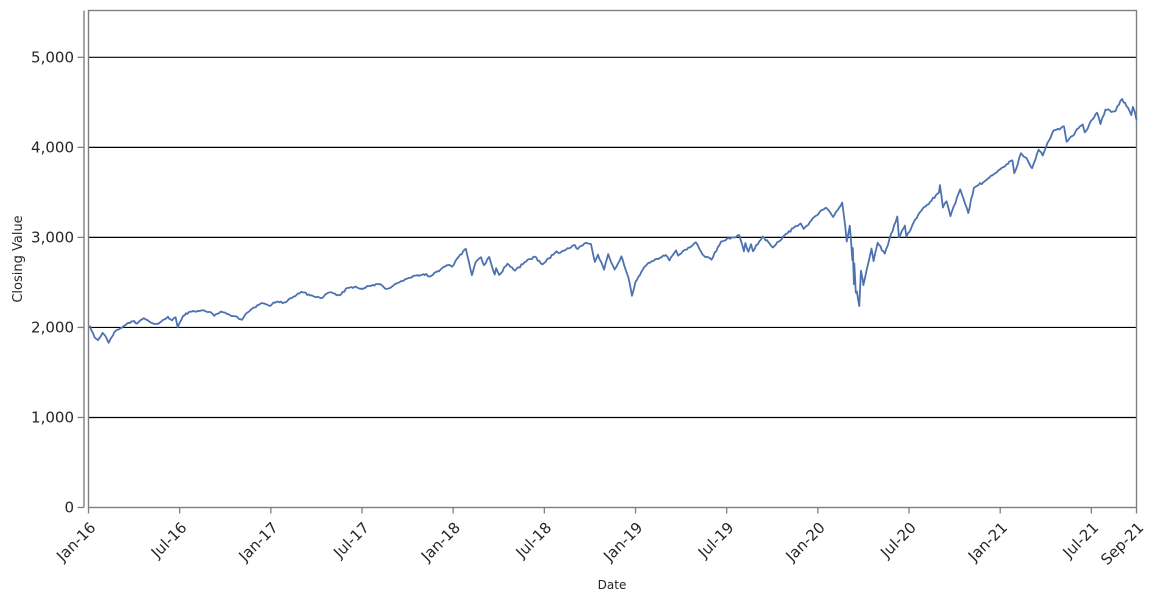 The height and width of the screenshot is (600, 1150). What do you see at coordinates (612, 585) in the screenshot?
I see `x-axis-title: Date` at bounding box center [612, 585].